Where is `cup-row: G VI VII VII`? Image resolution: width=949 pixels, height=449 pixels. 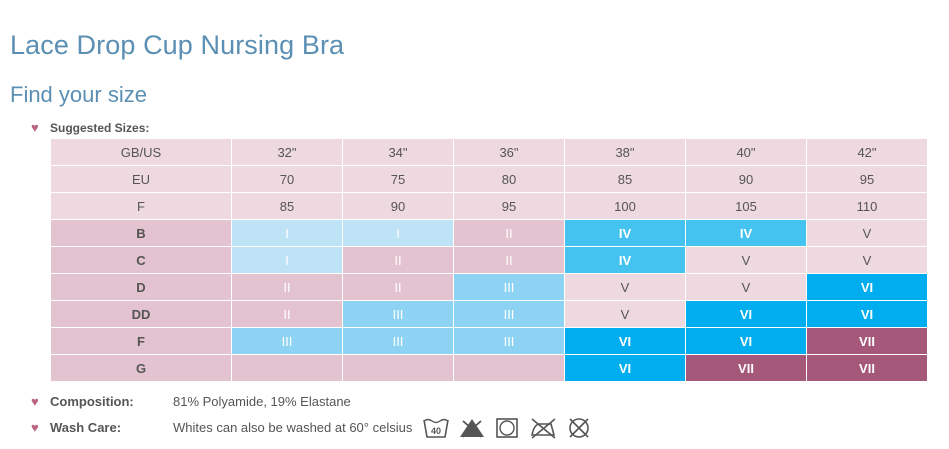 cup-row: G VI VII VII is located at coordinates (489, 368).